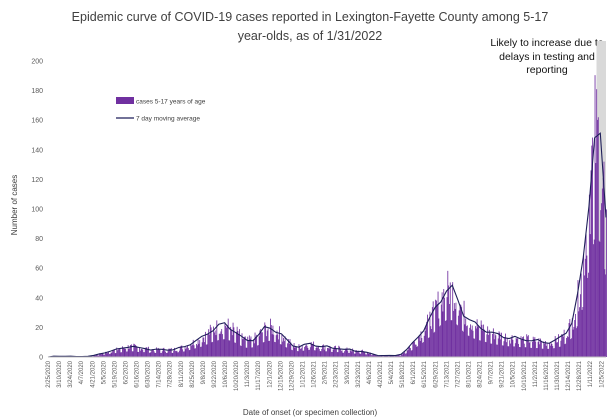  I want to click on x-tick-label: 8/11/2020, so click(182, 373).